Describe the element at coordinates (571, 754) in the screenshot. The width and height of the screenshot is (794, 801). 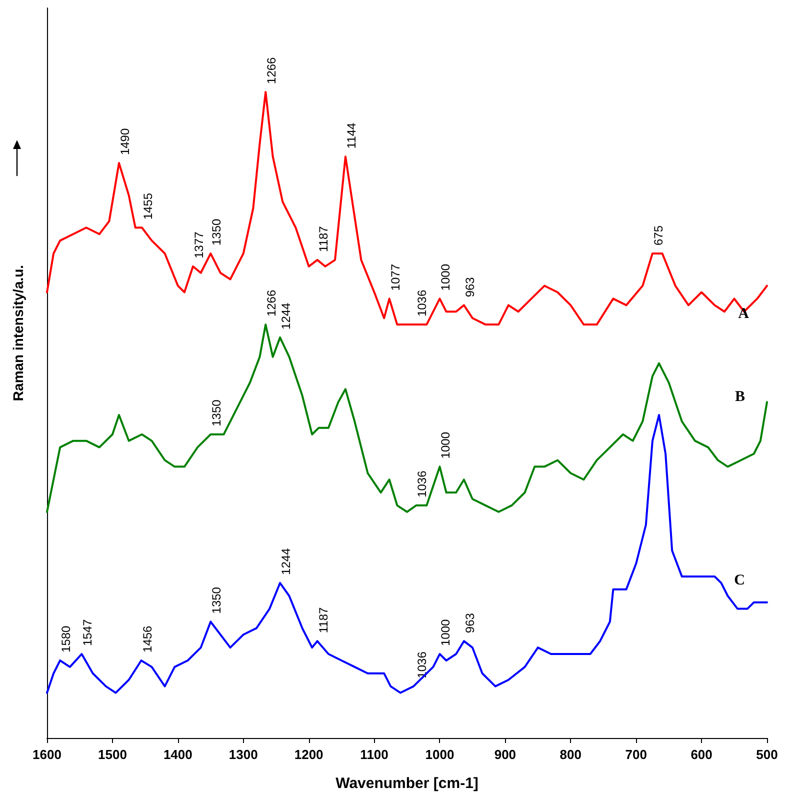
I see `x-tick-label: 800` at that location.